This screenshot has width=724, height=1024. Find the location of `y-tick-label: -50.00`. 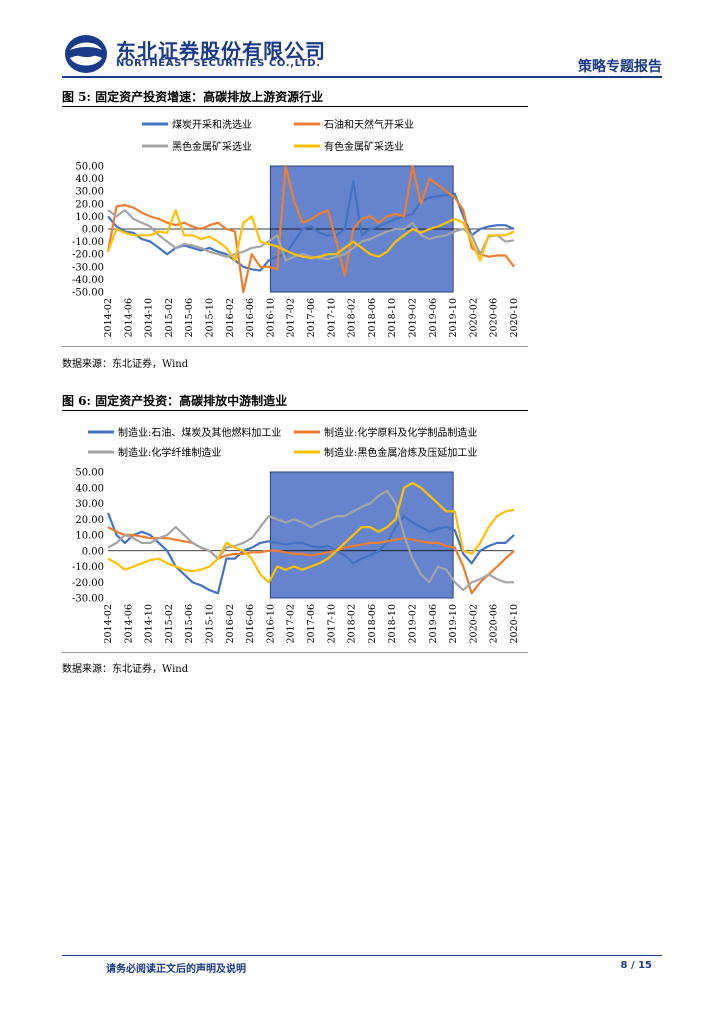

y-tick-label: -50.00 is located at coordinates (88, 293).